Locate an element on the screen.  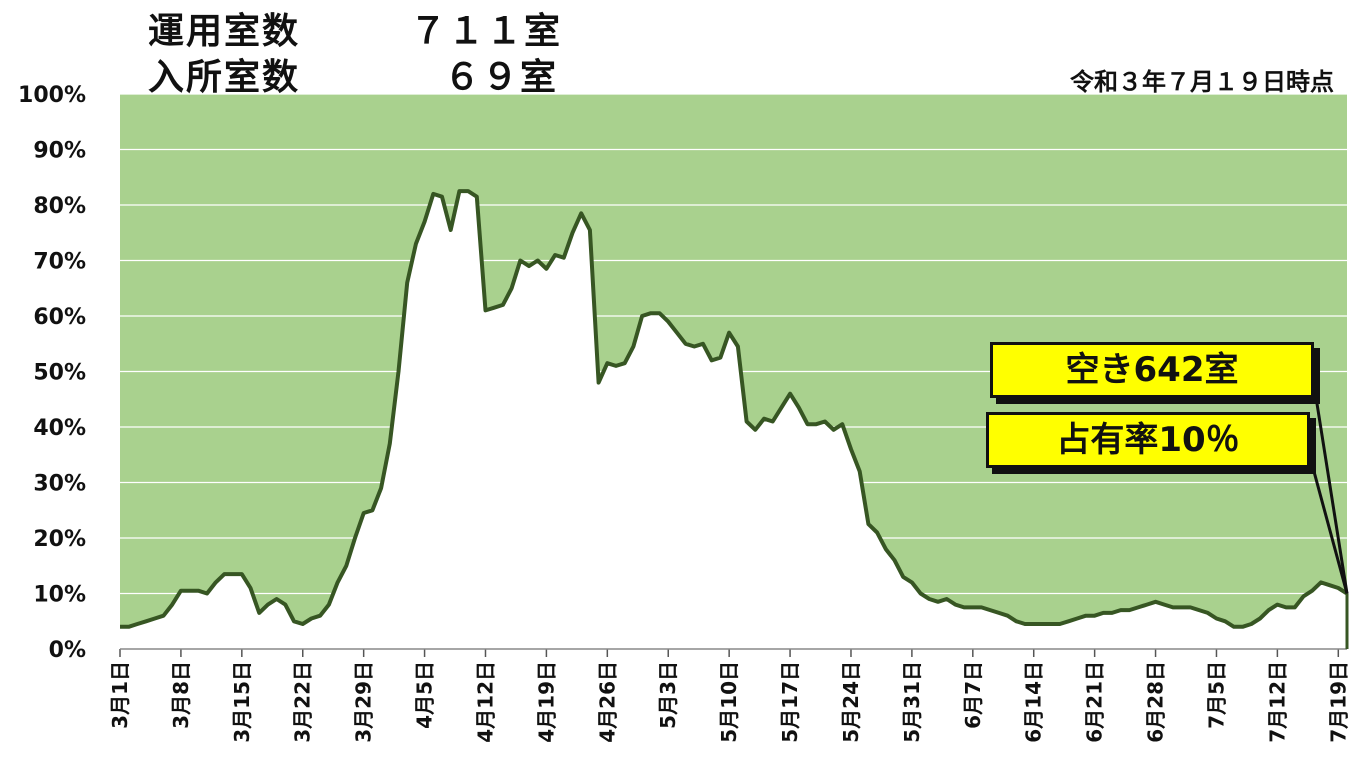
occupancy-rate-callout: 占有率10％ is located at coordinates (1148, 440).